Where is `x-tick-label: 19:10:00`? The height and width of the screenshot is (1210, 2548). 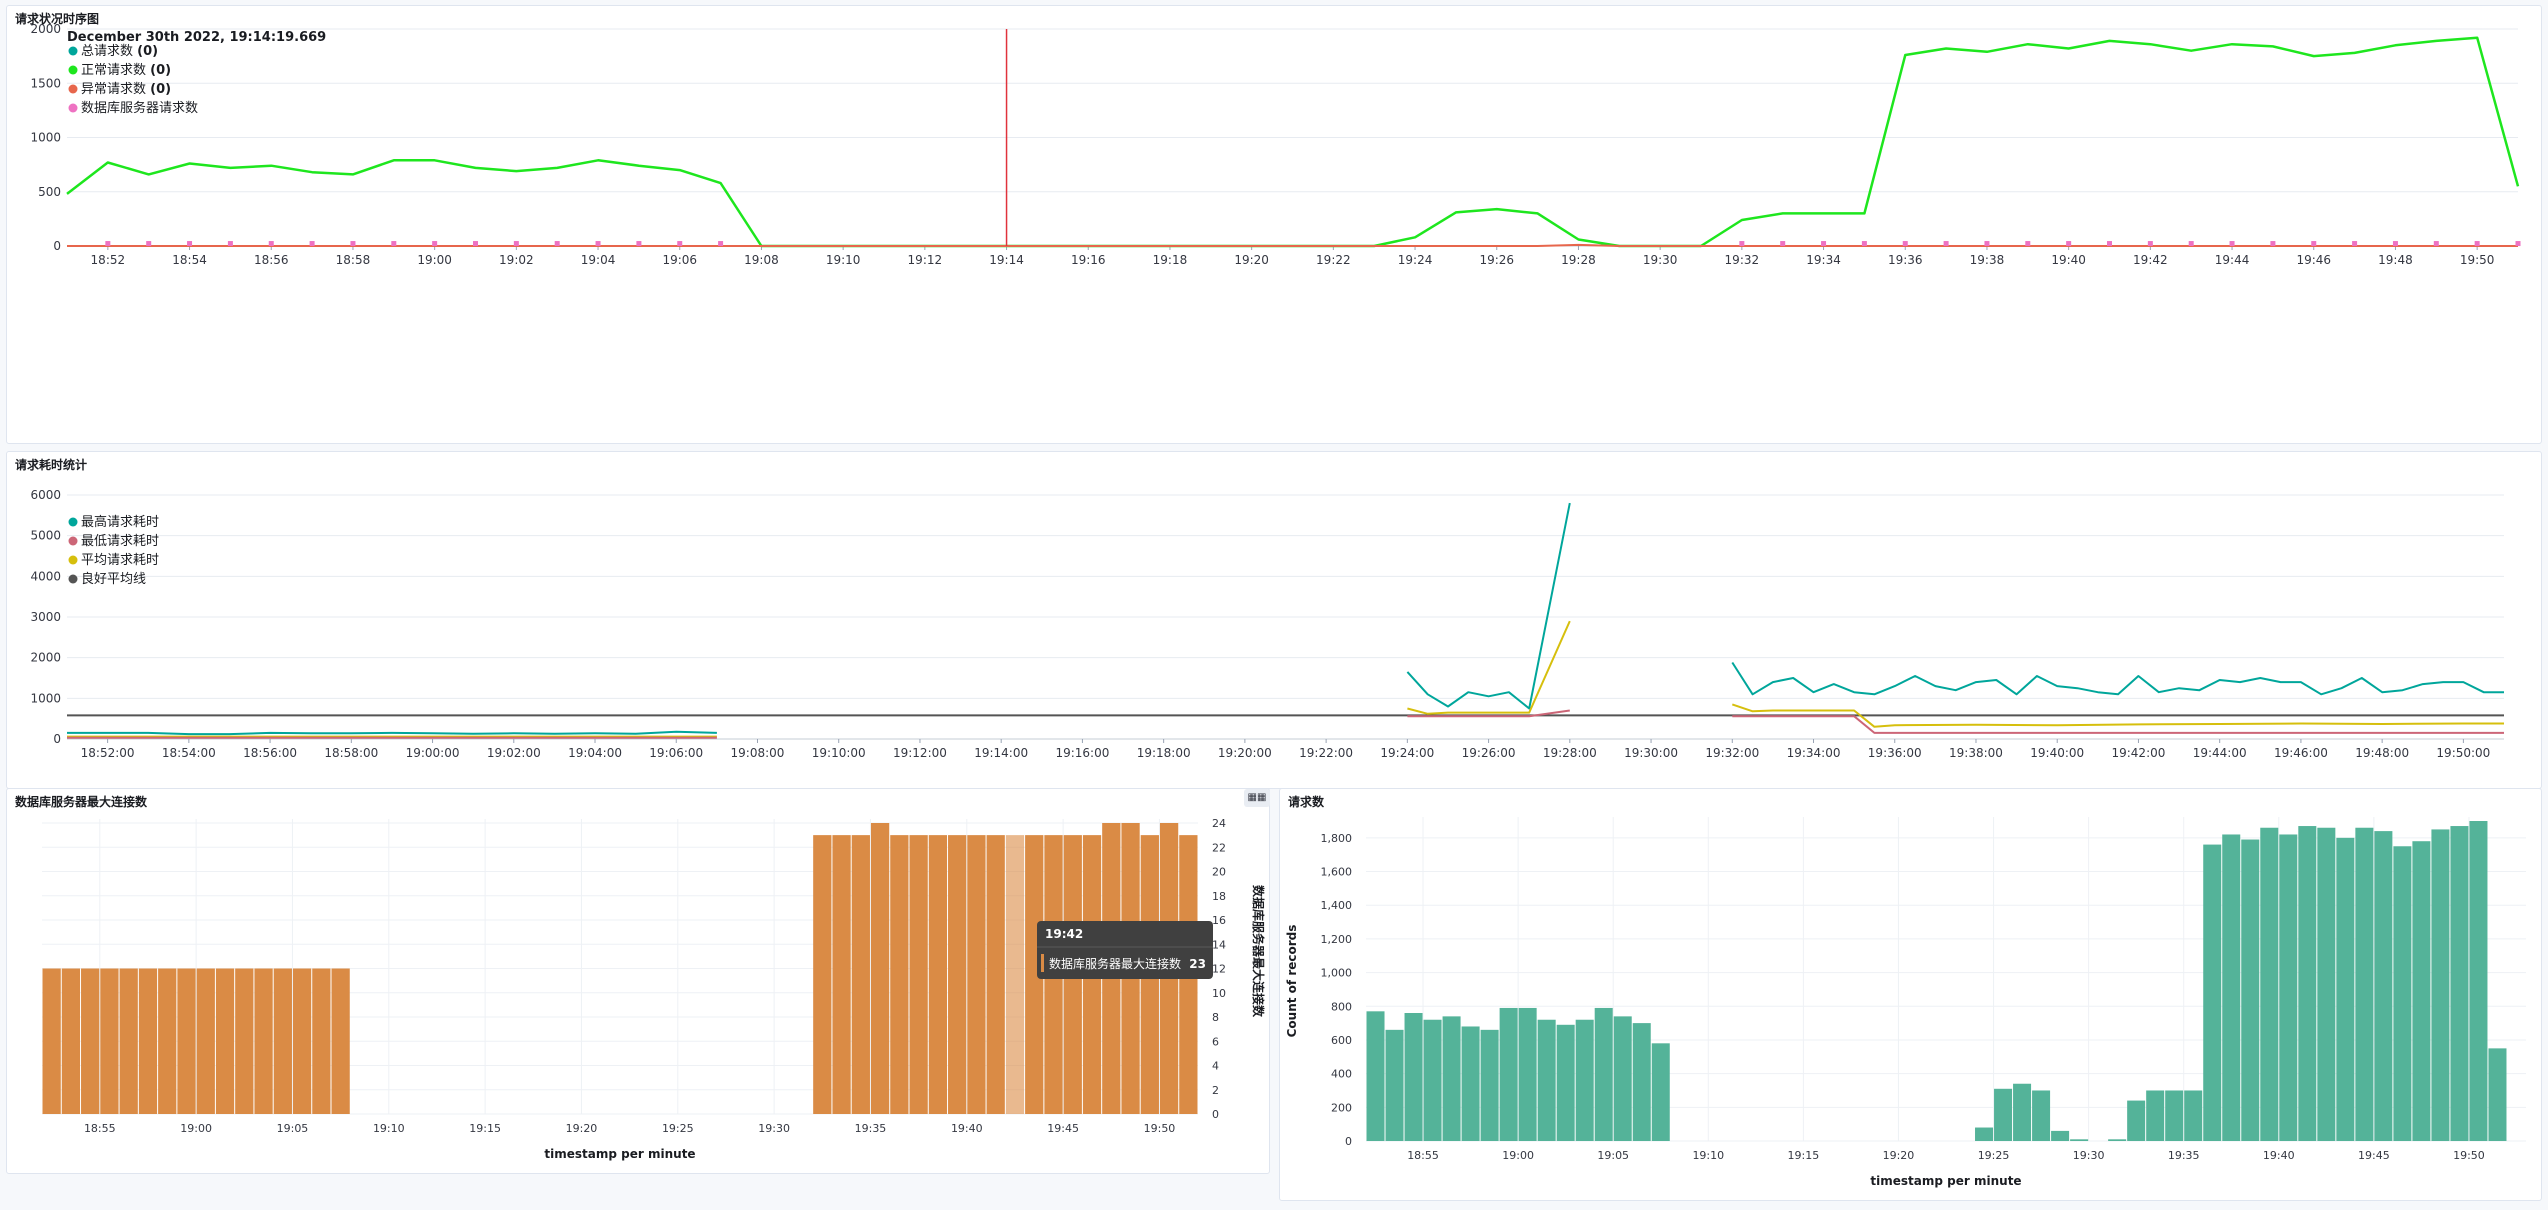 x-tick-label: 19:10:00 is located at coordinates (839, 753).